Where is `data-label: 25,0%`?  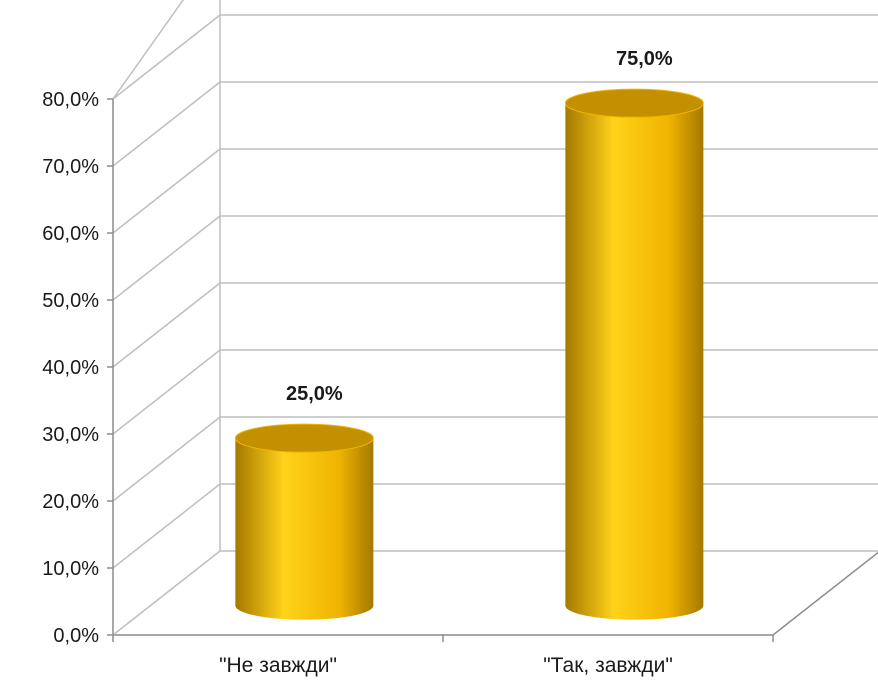
data-label: 25,0% is located at coordinates (314, 394).